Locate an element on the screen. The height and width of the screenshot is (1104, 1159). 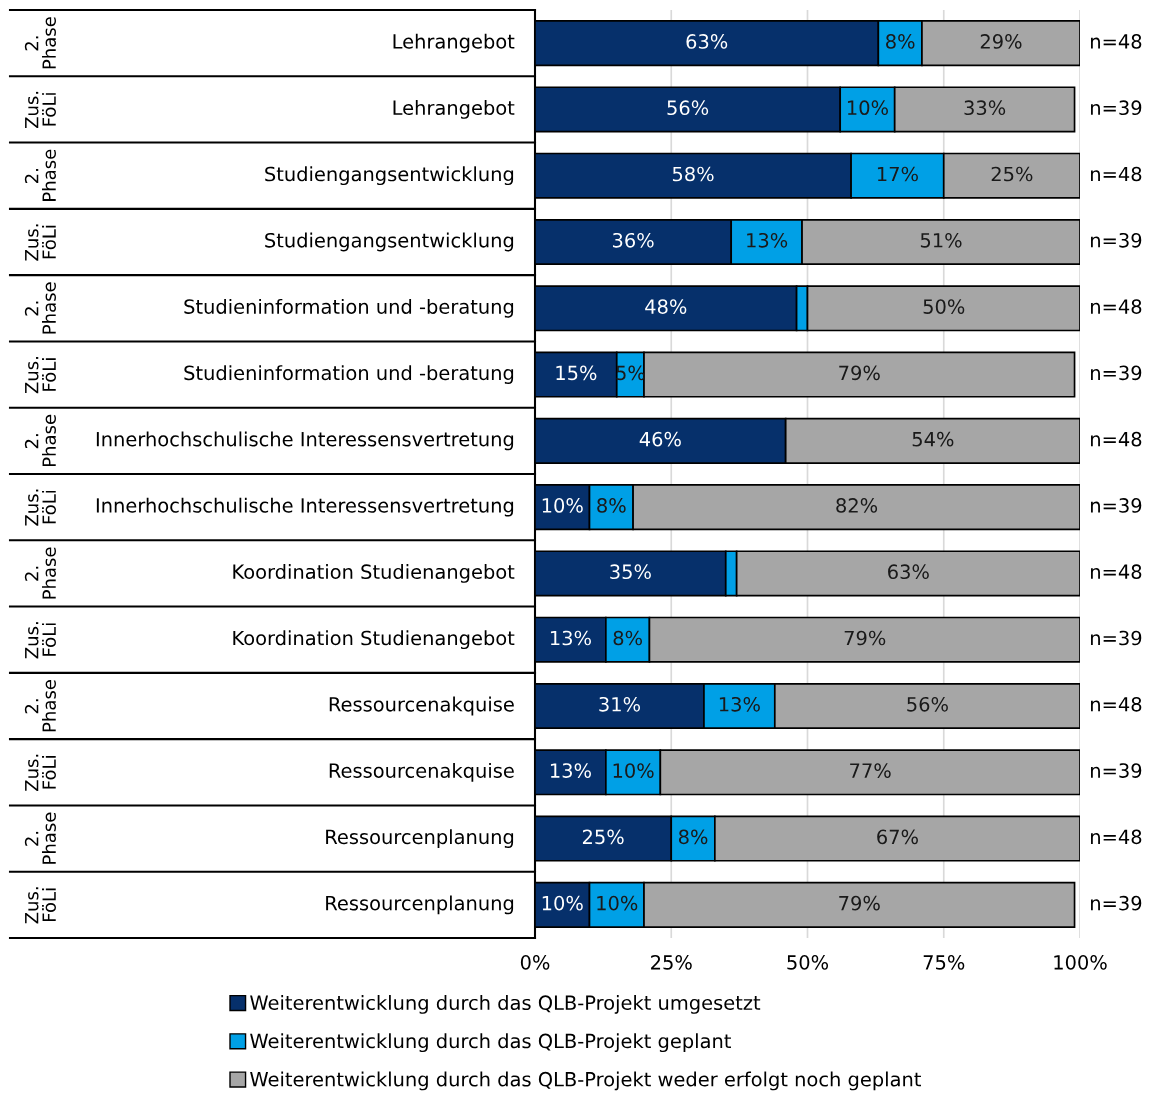
data-label: 51% is located at coordinates (941, 240).